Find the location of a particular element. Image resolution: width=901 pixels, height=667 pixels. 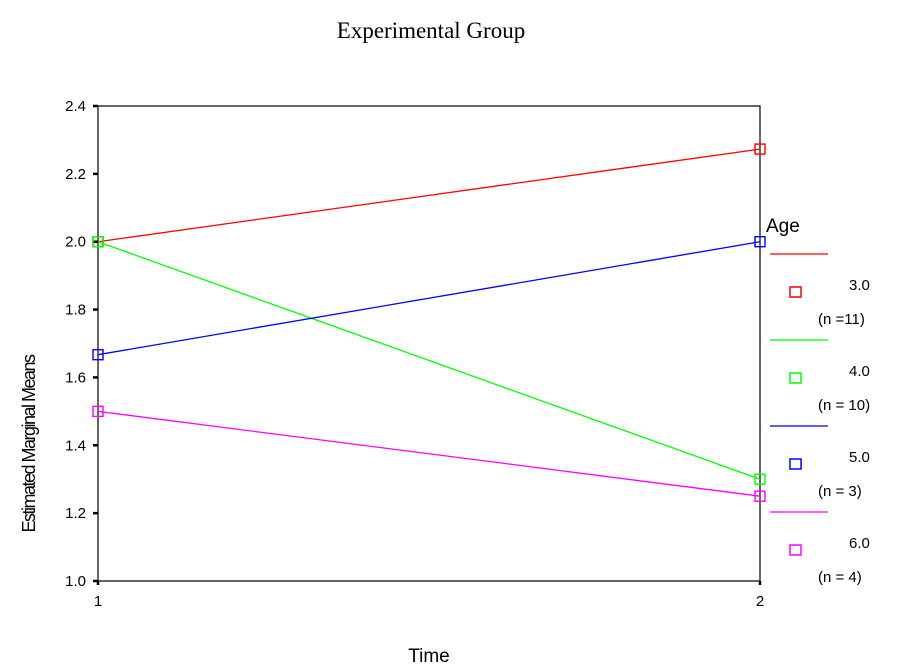

legend-label: 5.0 is located at coordinates (859, 457).